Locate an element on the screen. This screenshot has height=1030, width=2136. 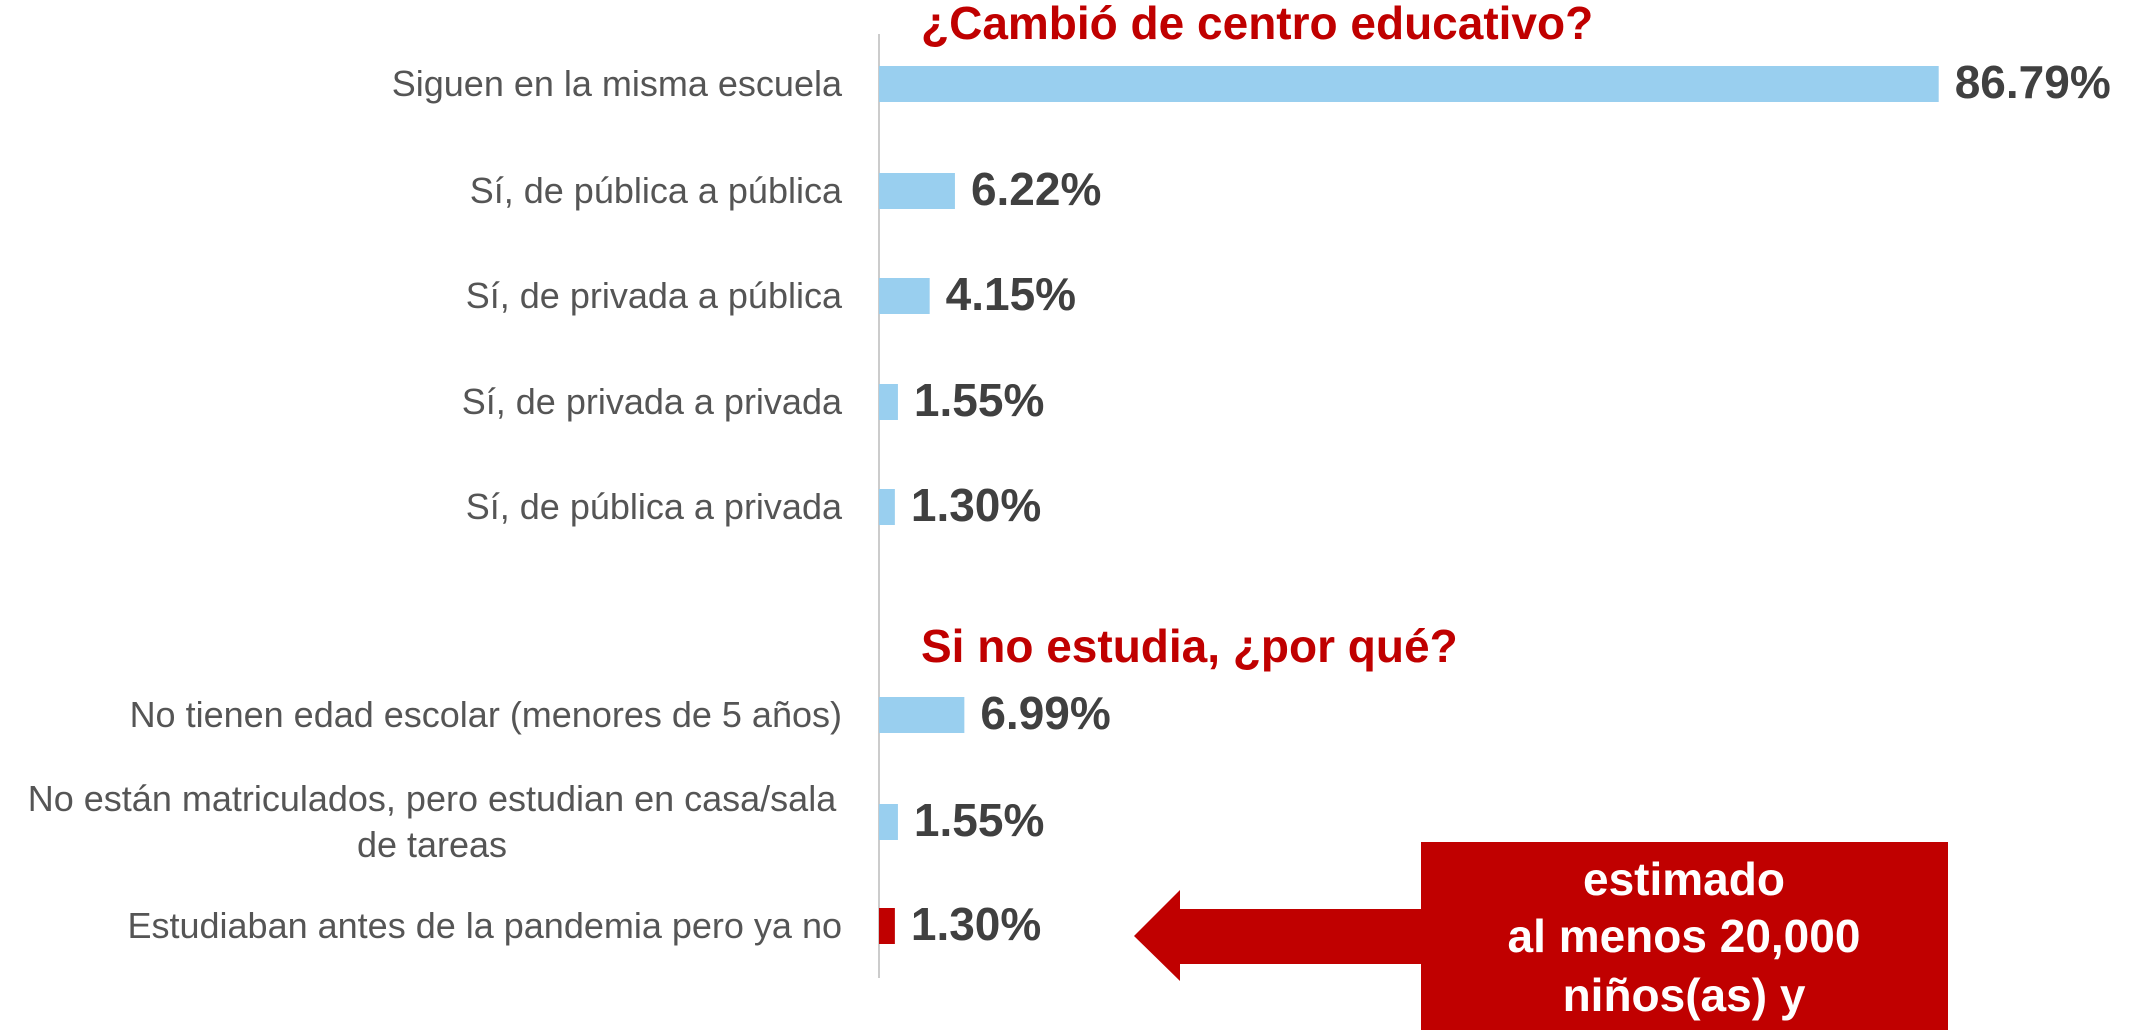
category-label: Siguen en la misma escuela is located at coordinates (616, 83).